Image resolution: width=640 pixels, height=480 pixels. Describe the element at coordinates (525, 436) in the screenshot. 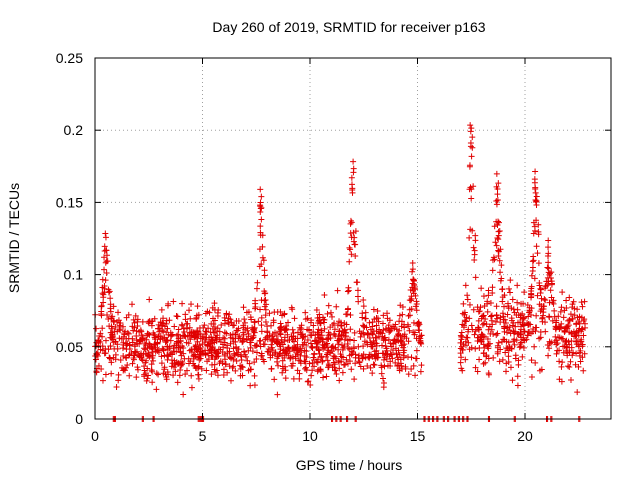

I see `x-tick-label: 20` at that location.